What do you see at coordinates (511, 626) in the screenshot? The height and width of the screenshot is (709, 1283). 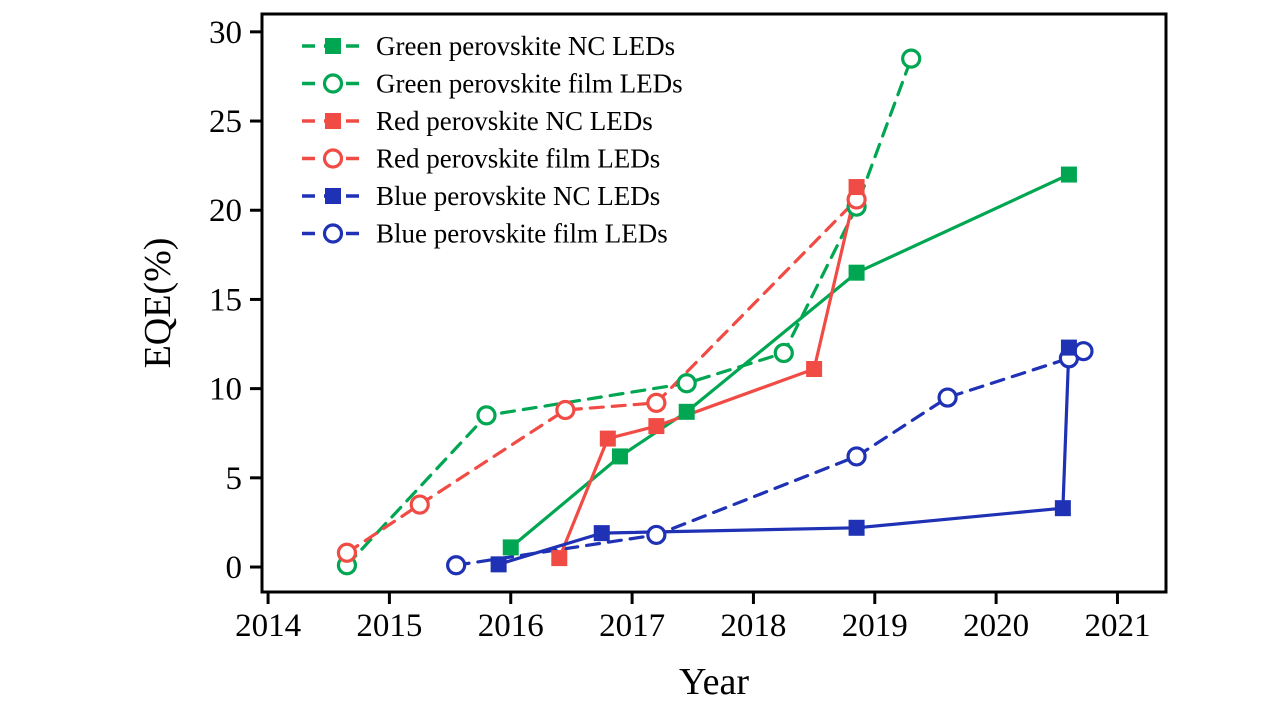 I see `x-tick-label: 2016` at bounding box center [511, 626].